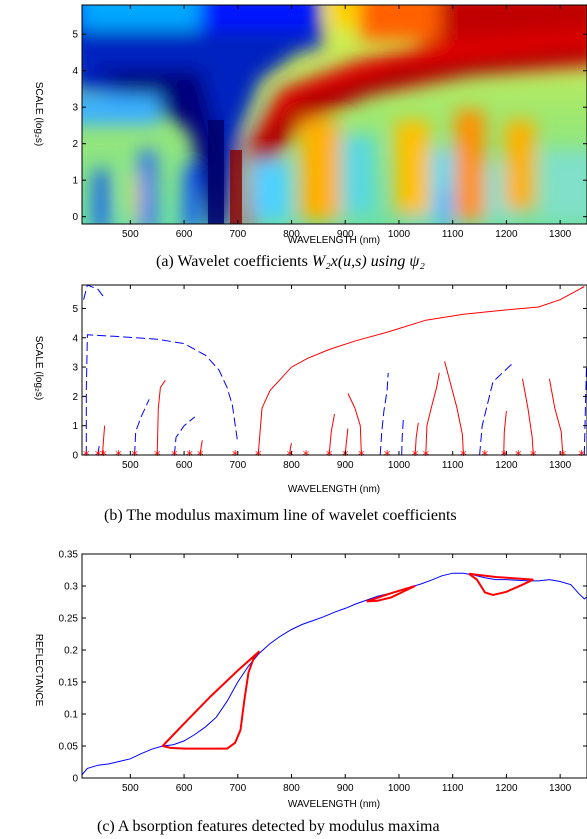 Image resolution: width=587 pixels, height=839 pixels. I want to click on series-feature1-hull, so click(210, 698).